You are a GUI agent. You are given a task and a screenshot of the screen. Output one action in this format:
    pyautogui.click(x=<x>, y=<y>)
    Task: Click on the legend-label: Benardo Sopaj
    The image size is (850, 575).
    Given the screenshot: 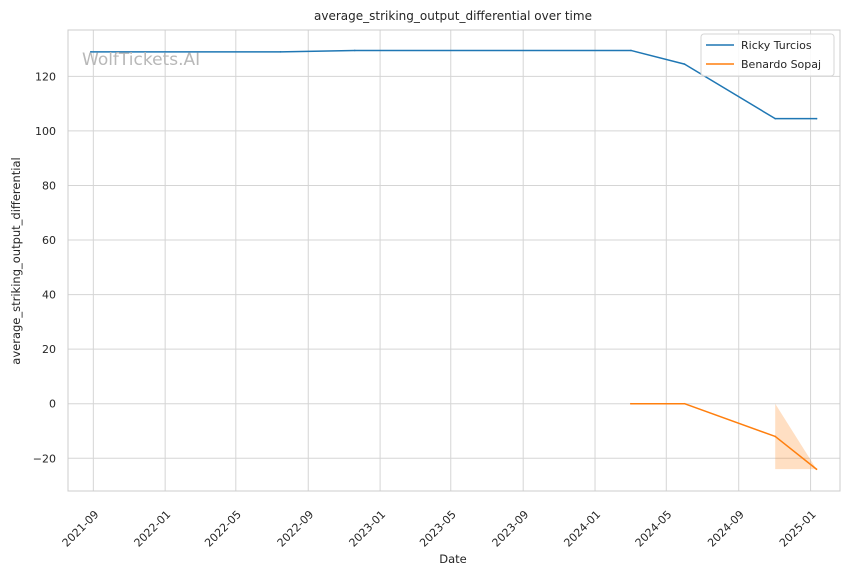 What is the action you would take?
    pyautogui.click(x=781, y=64)
    